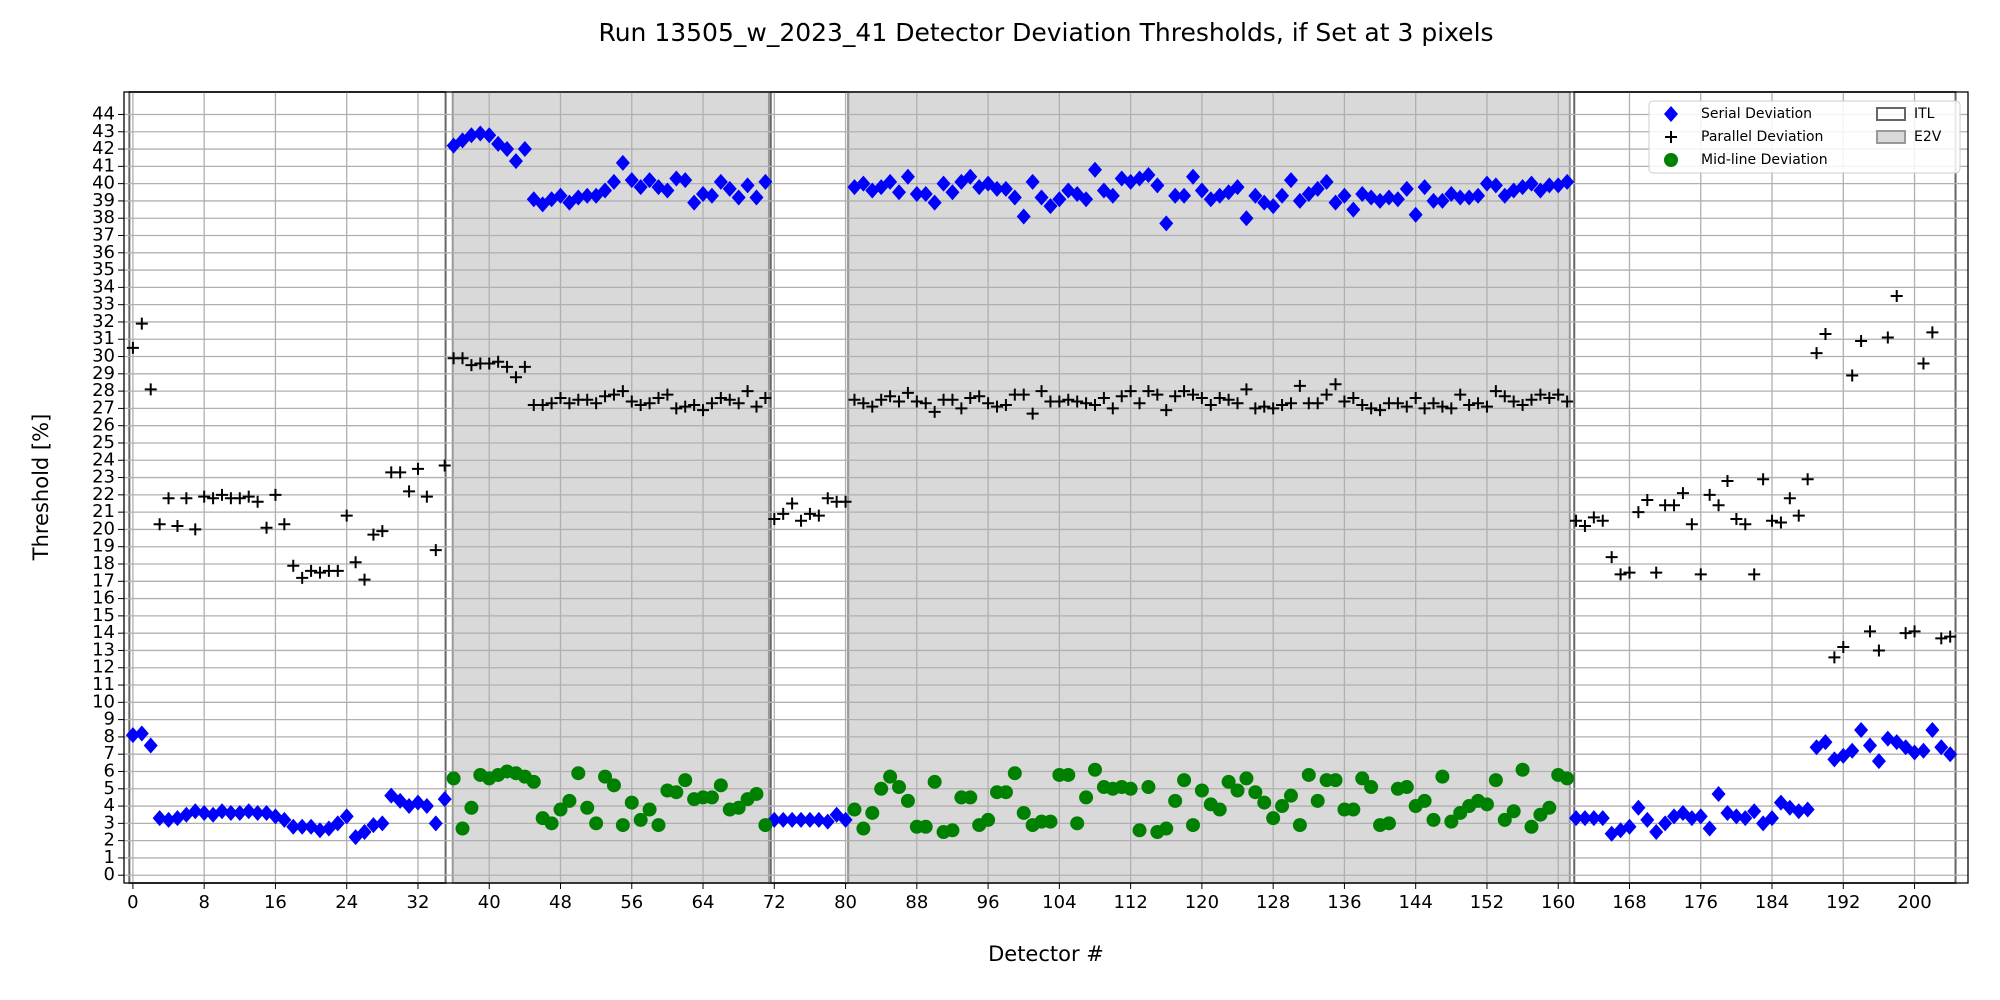 The image size is (2000, 1000). I want to click on y-axis-label: Threshold [%], so click(41, 488).